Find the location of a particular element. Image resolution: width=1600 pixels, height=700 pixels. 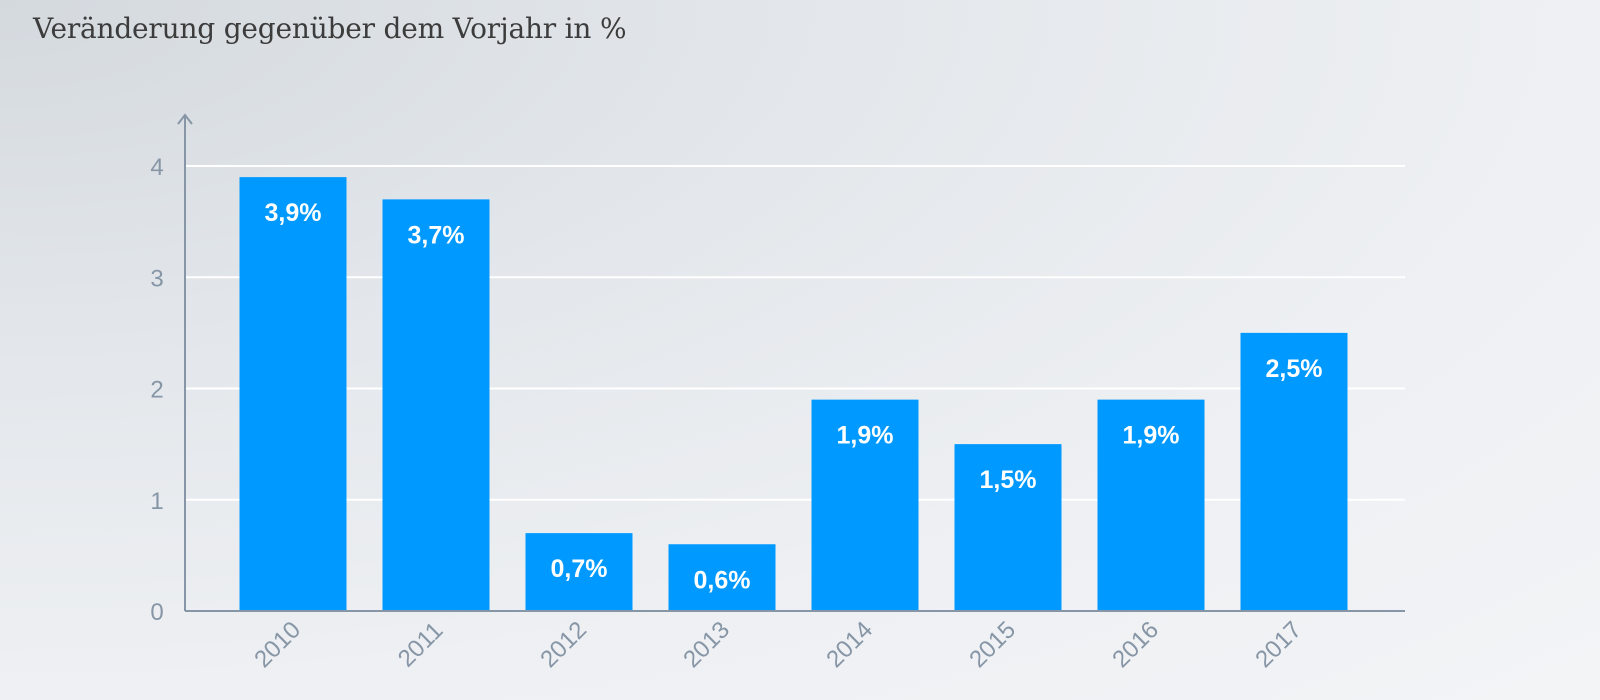

bar-data-label: 0,6% is located at coordinates (722, 580).